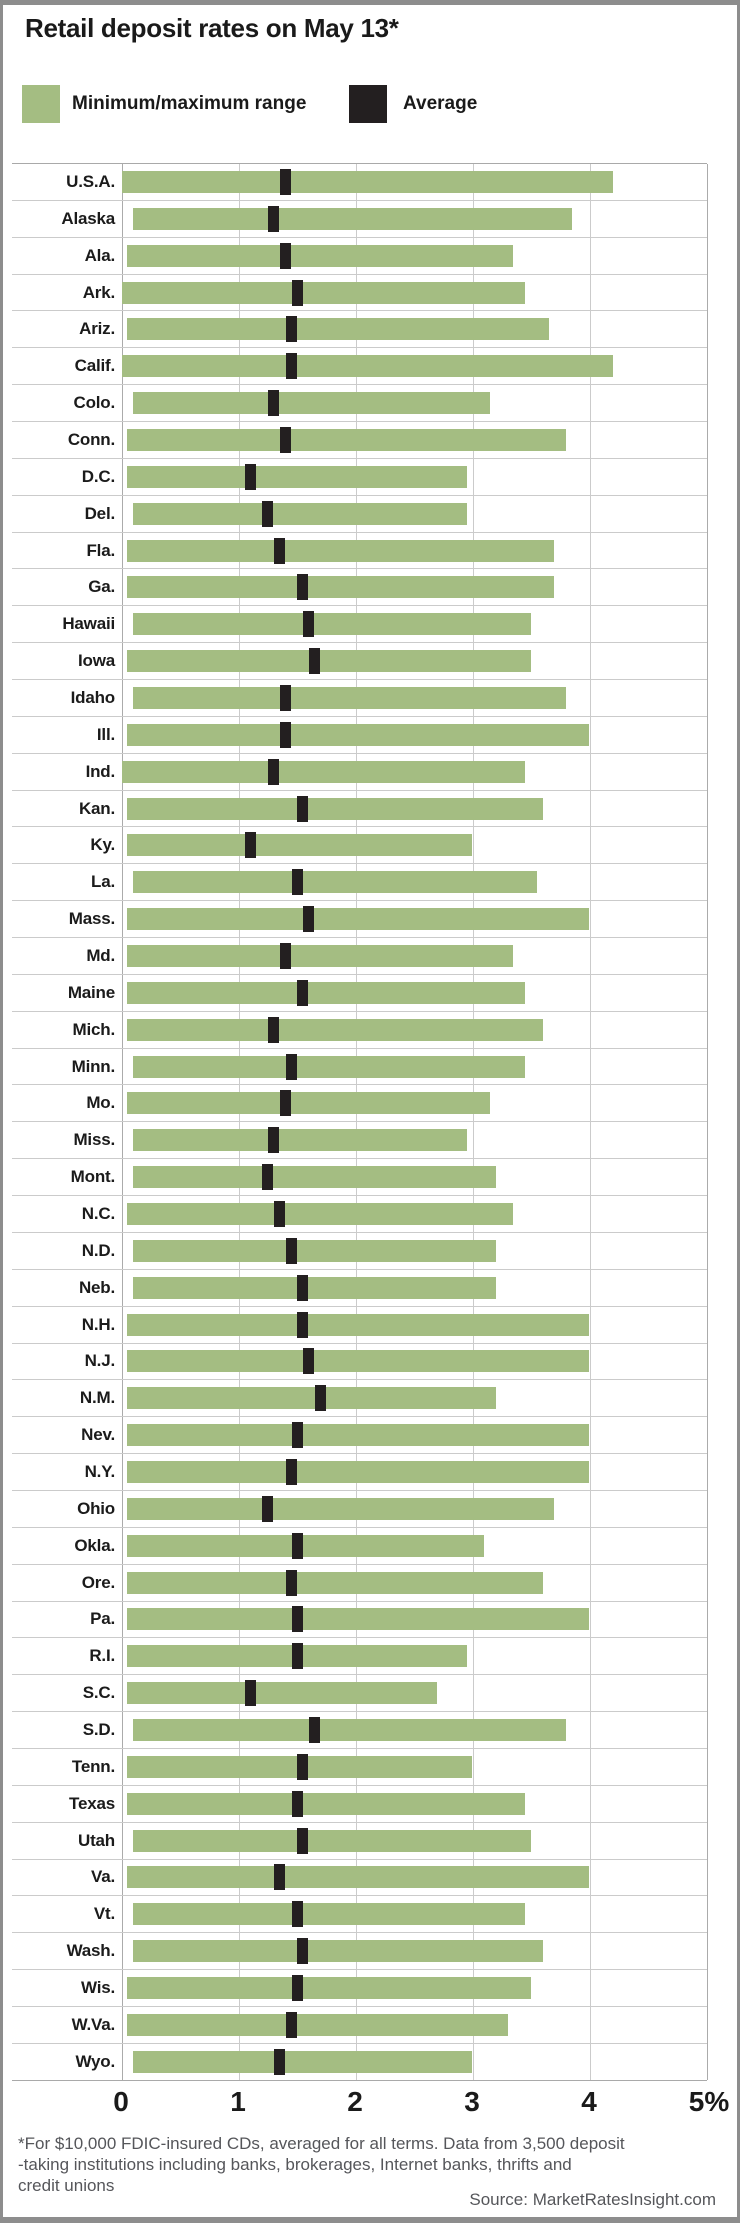 Image resolution: width=740 pixels, height=2223 pixels. What do you see at coordinates (96, 1287) in the screenshot?
I see `row-label: Neb.` at bounding box center [96, 1287].